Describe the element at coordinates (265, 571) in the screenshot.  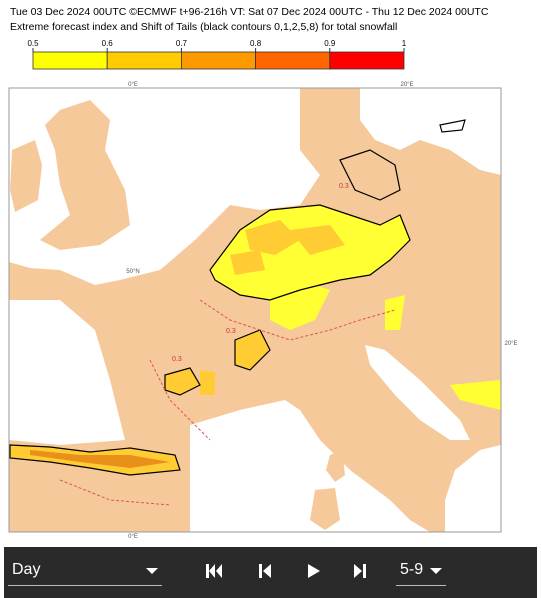
I see `prev-button` at that location.